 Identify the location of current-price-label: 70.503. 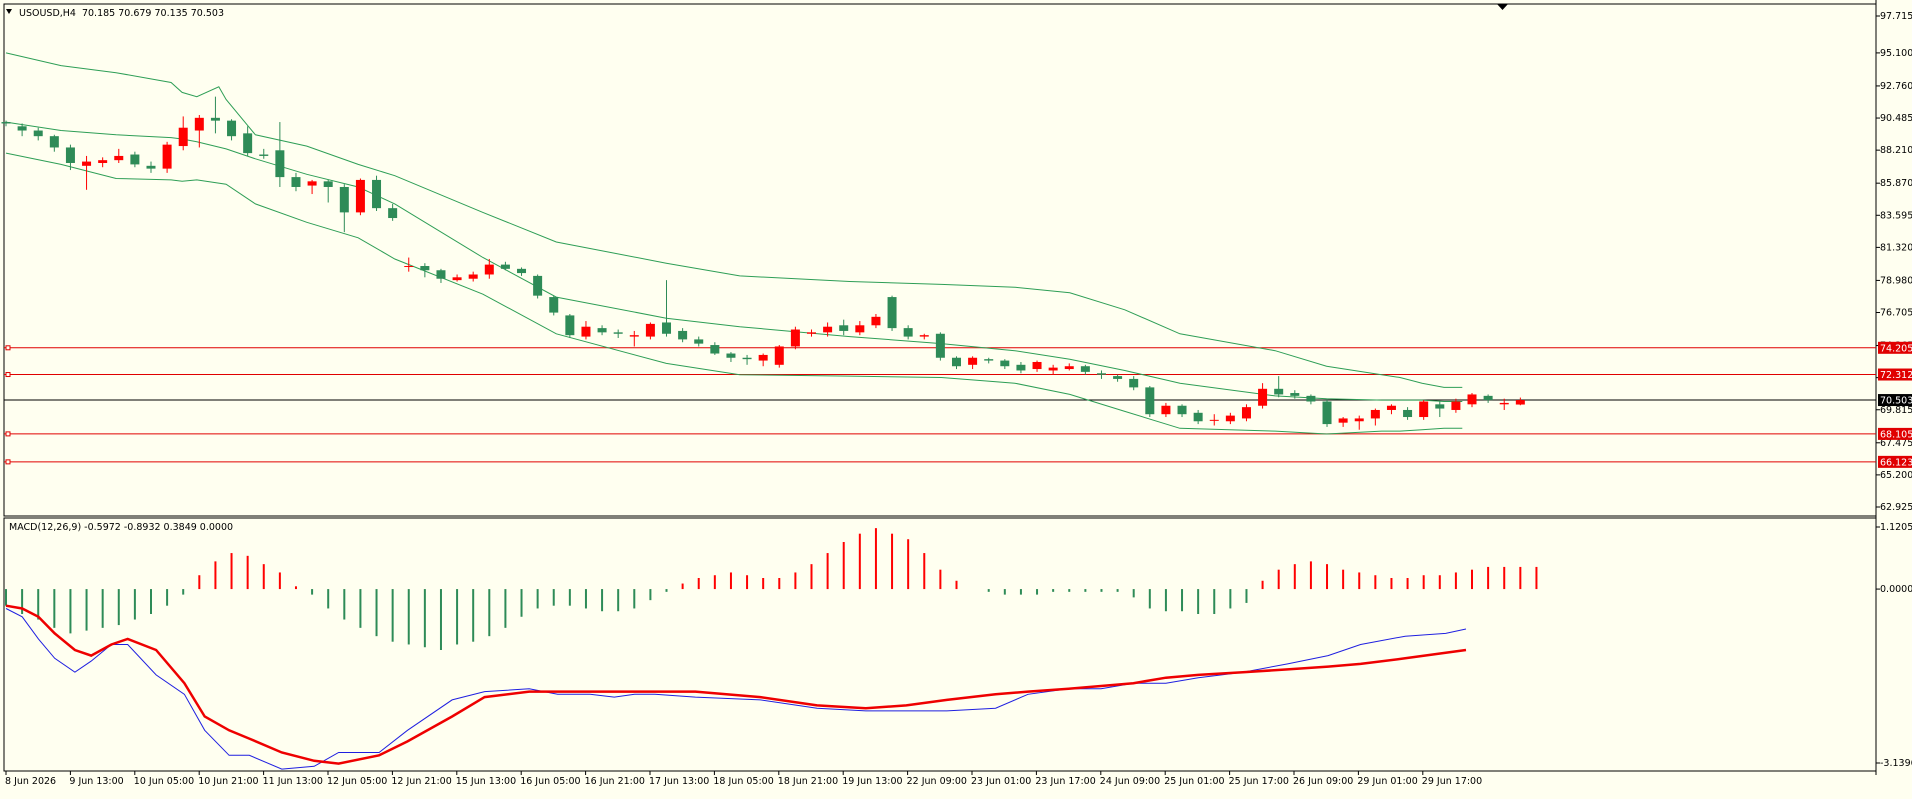
(1896, 401).